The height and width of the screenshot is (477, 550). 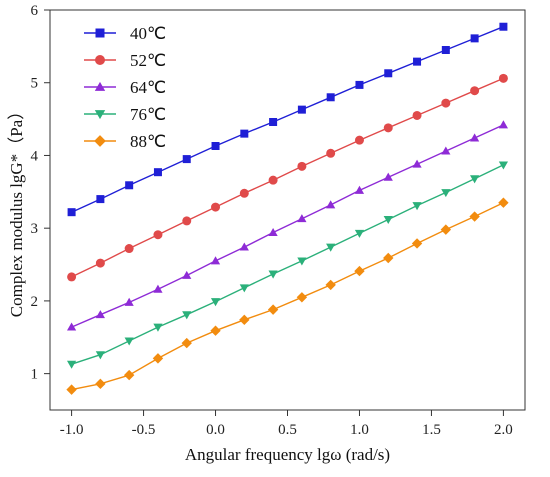 What do you see at coordinates (35, 302) in the screenshot?
I see `y-tick-label: 2` at bounding box center [35, 302].